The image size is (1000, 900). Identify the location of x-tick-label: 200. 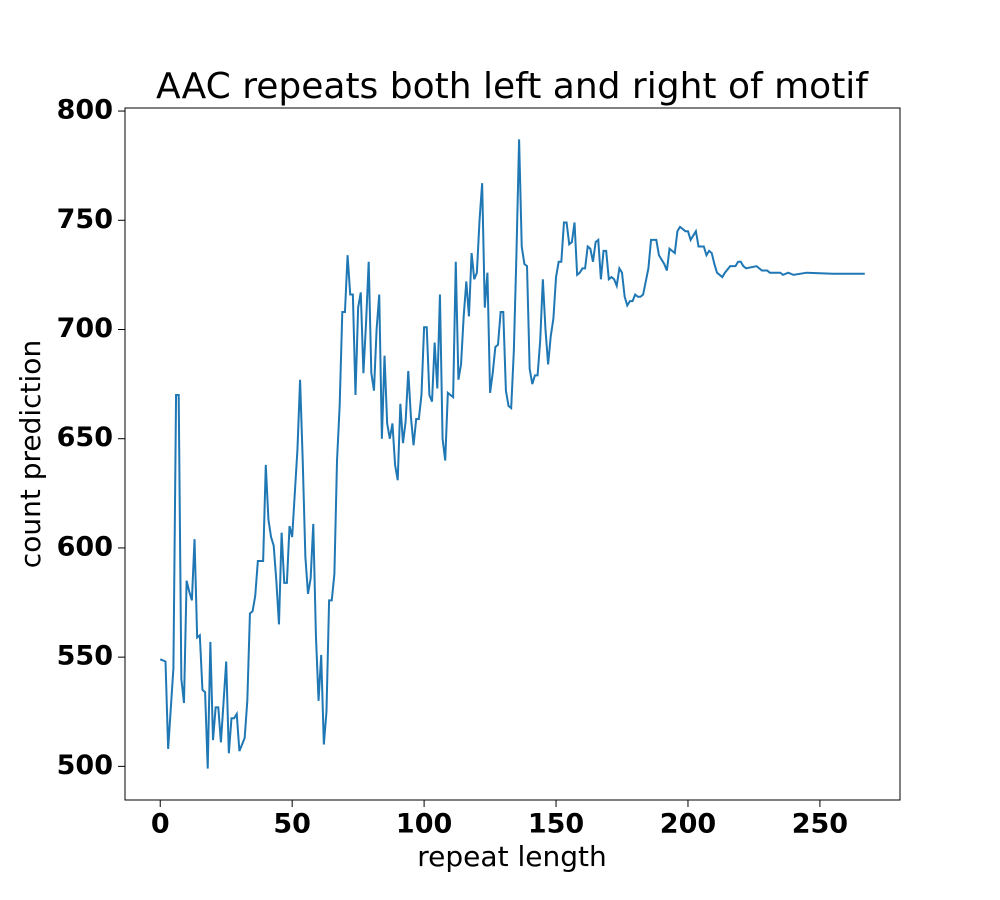
(688, 824).